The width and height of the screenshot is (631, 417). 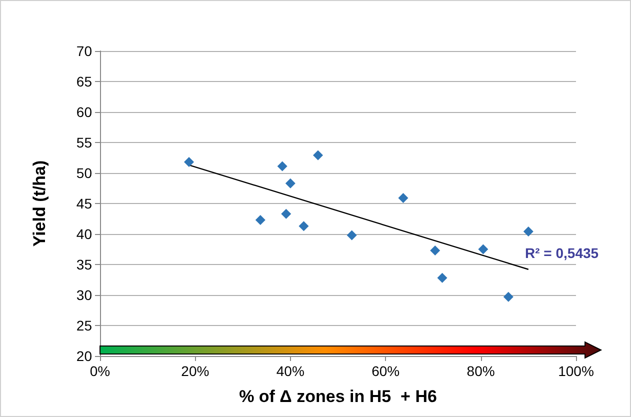 What do you see at coordinates (84, 112) in the screenshot?
I see `y-tick-label: 60` at bounding box center [84, 112].